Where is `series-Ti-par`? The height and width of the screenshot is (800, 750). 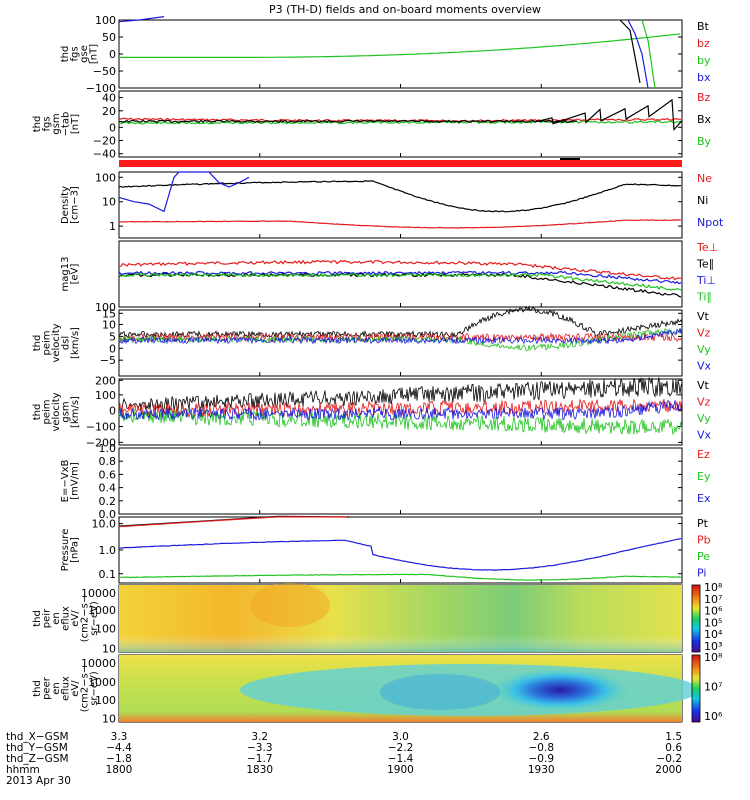
series-Ti-par is located at coordinates (400, 281).